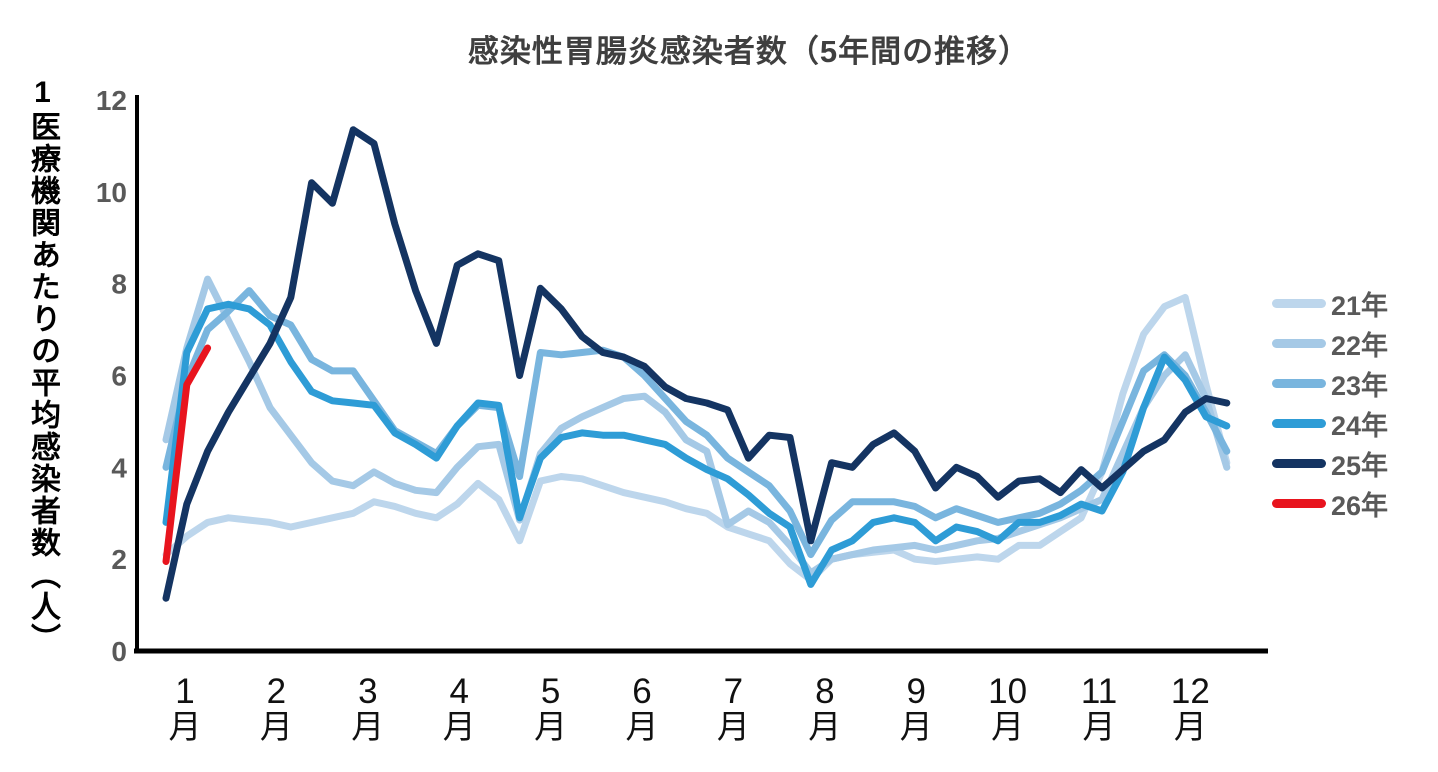 The image size is (1438, 772). What do you see at coordinates (184, 691) in the screenshot?
I see `x-tick-label-month-number: 1` at bounding box center [184, 691].